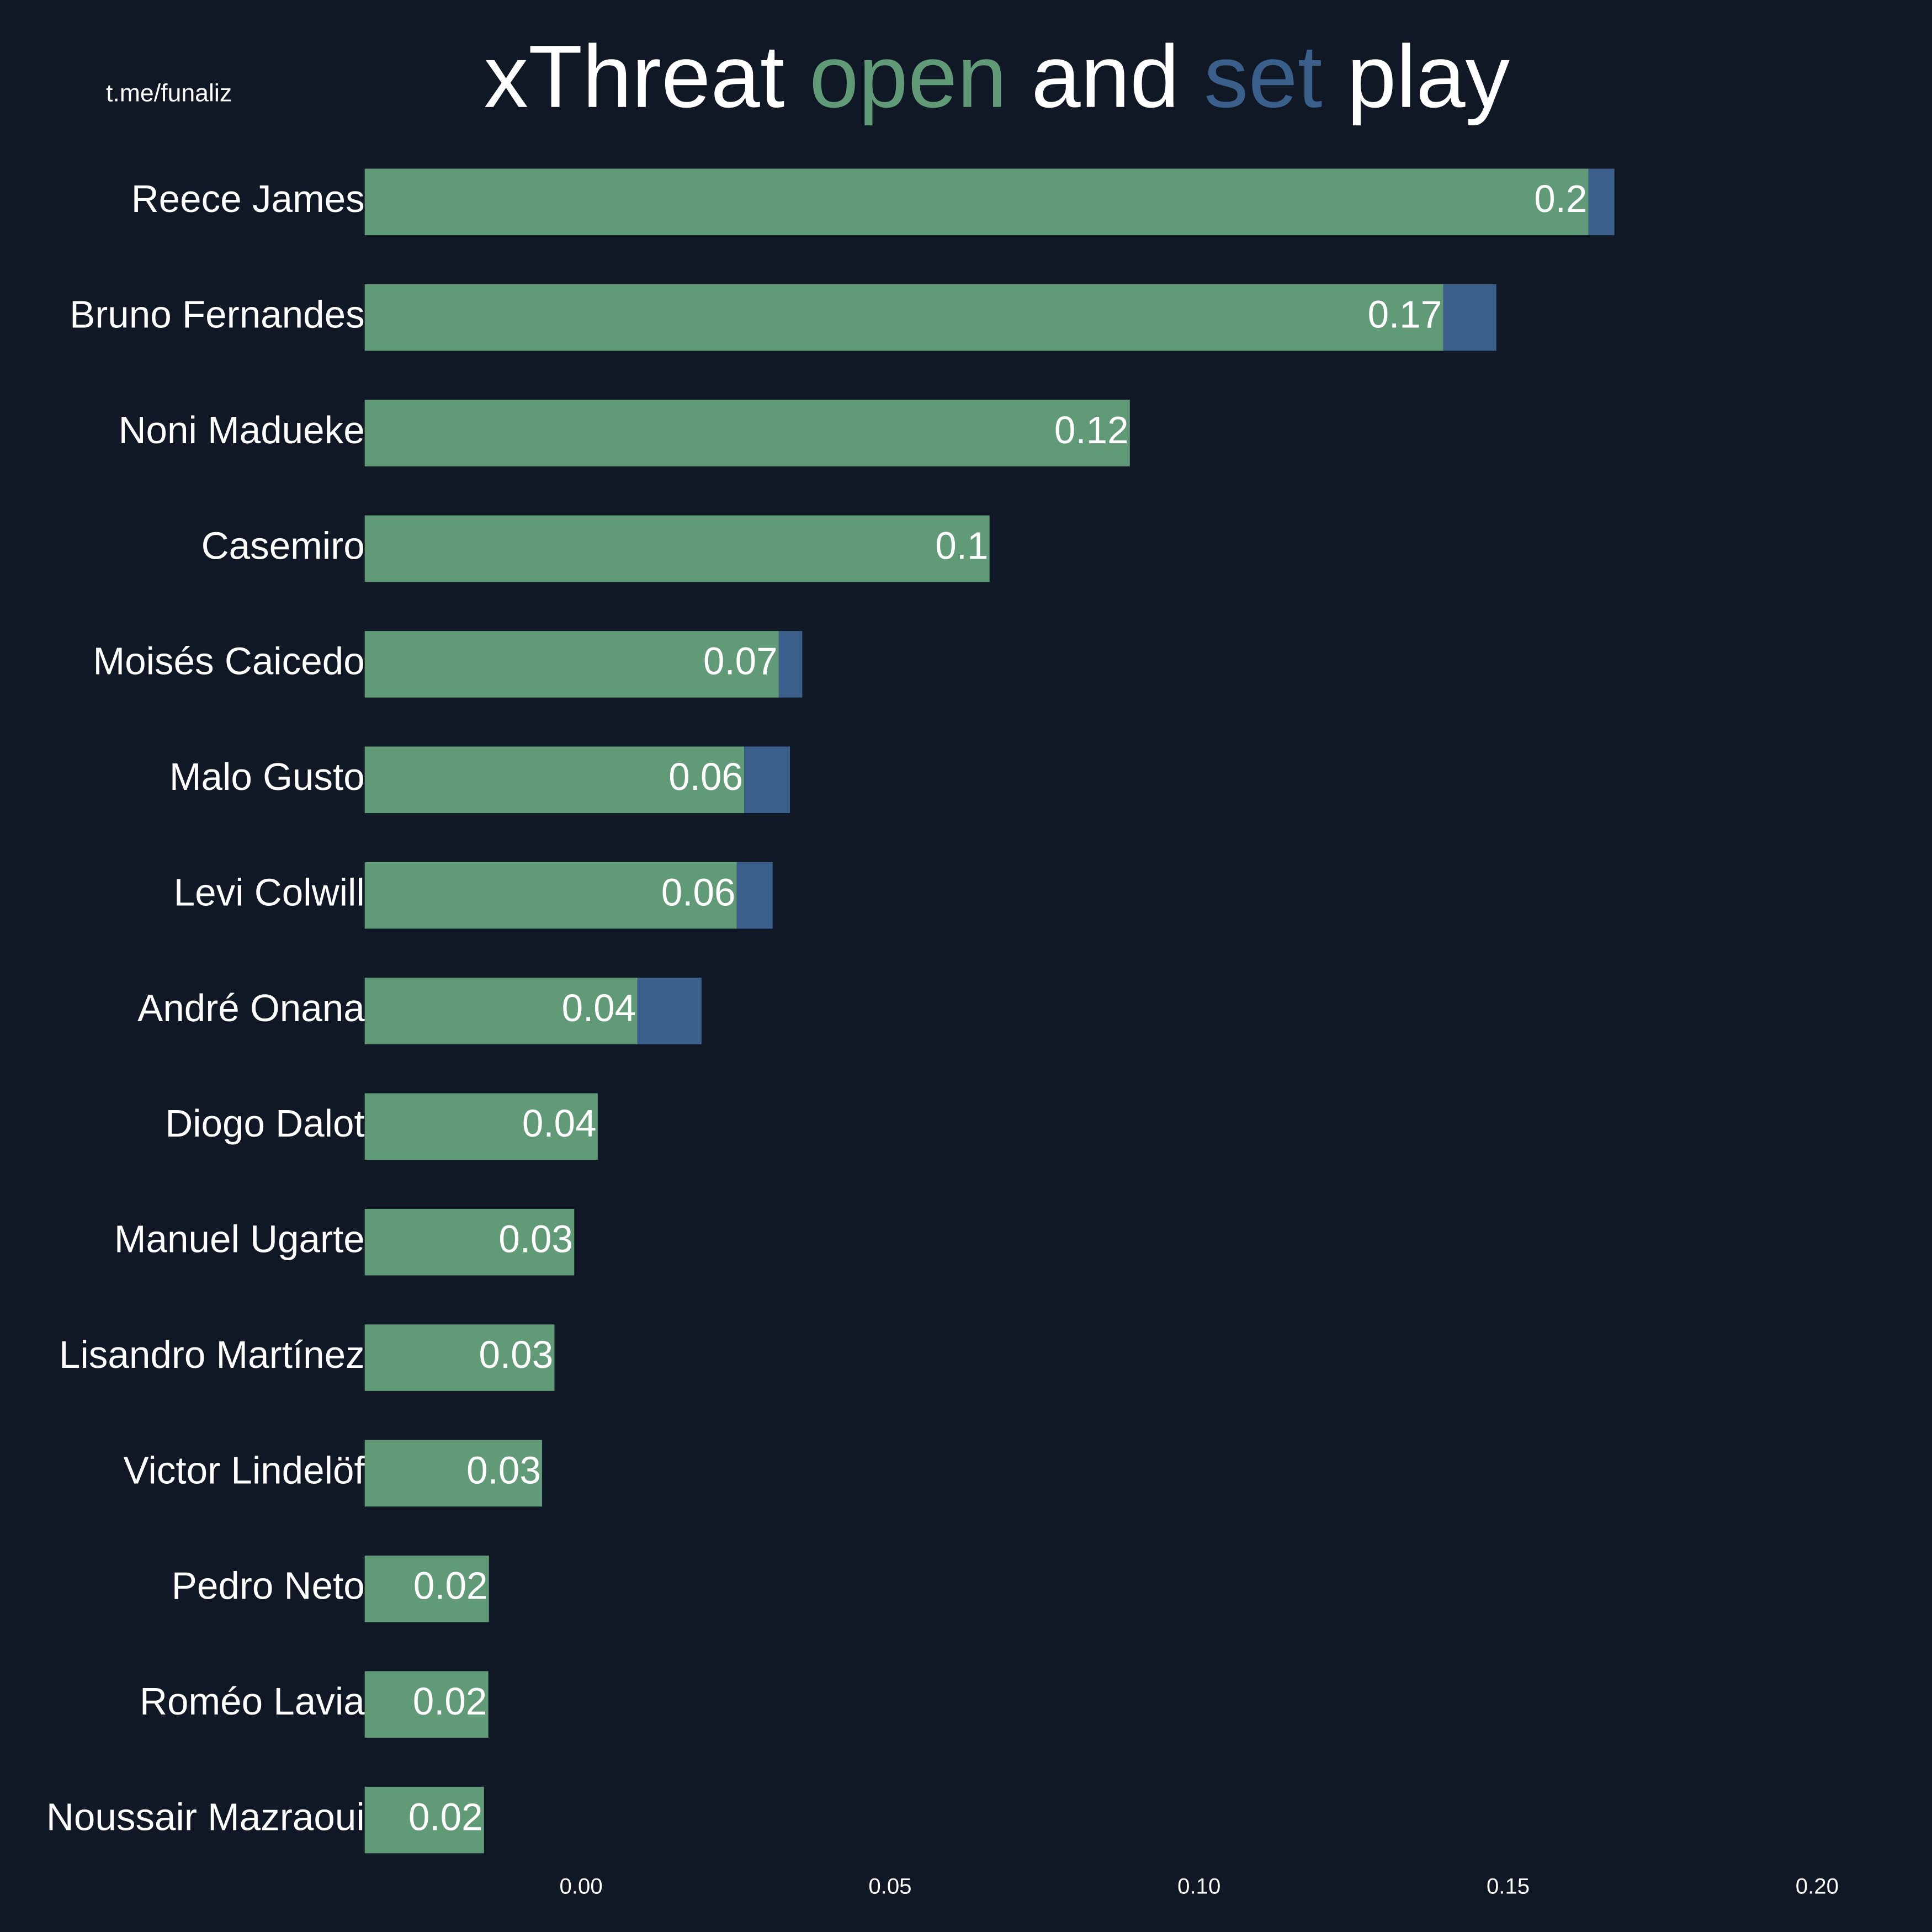 Image resolution: width=1932 pixels, height=1932 pixels. I want to click on y-tick-label: Malo Gusto, so click(267, 777).